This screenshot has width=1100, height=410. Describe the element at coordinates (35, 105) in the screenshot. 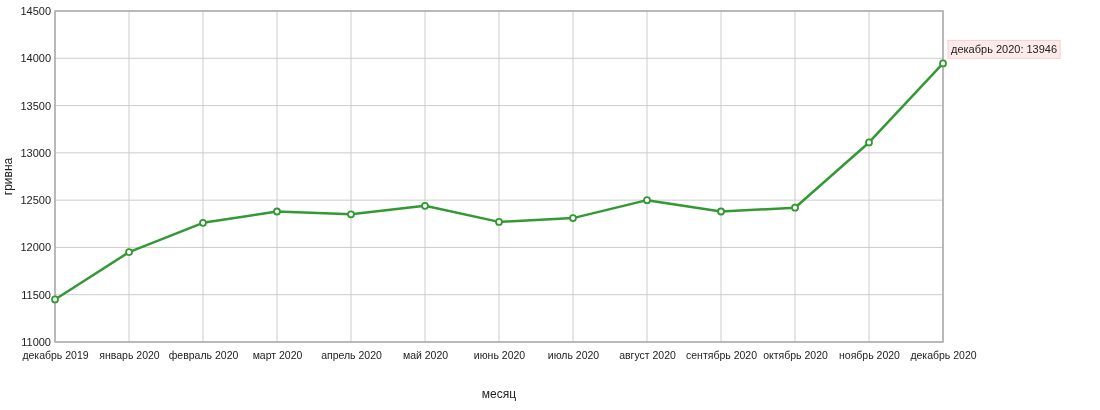

I see `y-tick-label: 13500` at that location.